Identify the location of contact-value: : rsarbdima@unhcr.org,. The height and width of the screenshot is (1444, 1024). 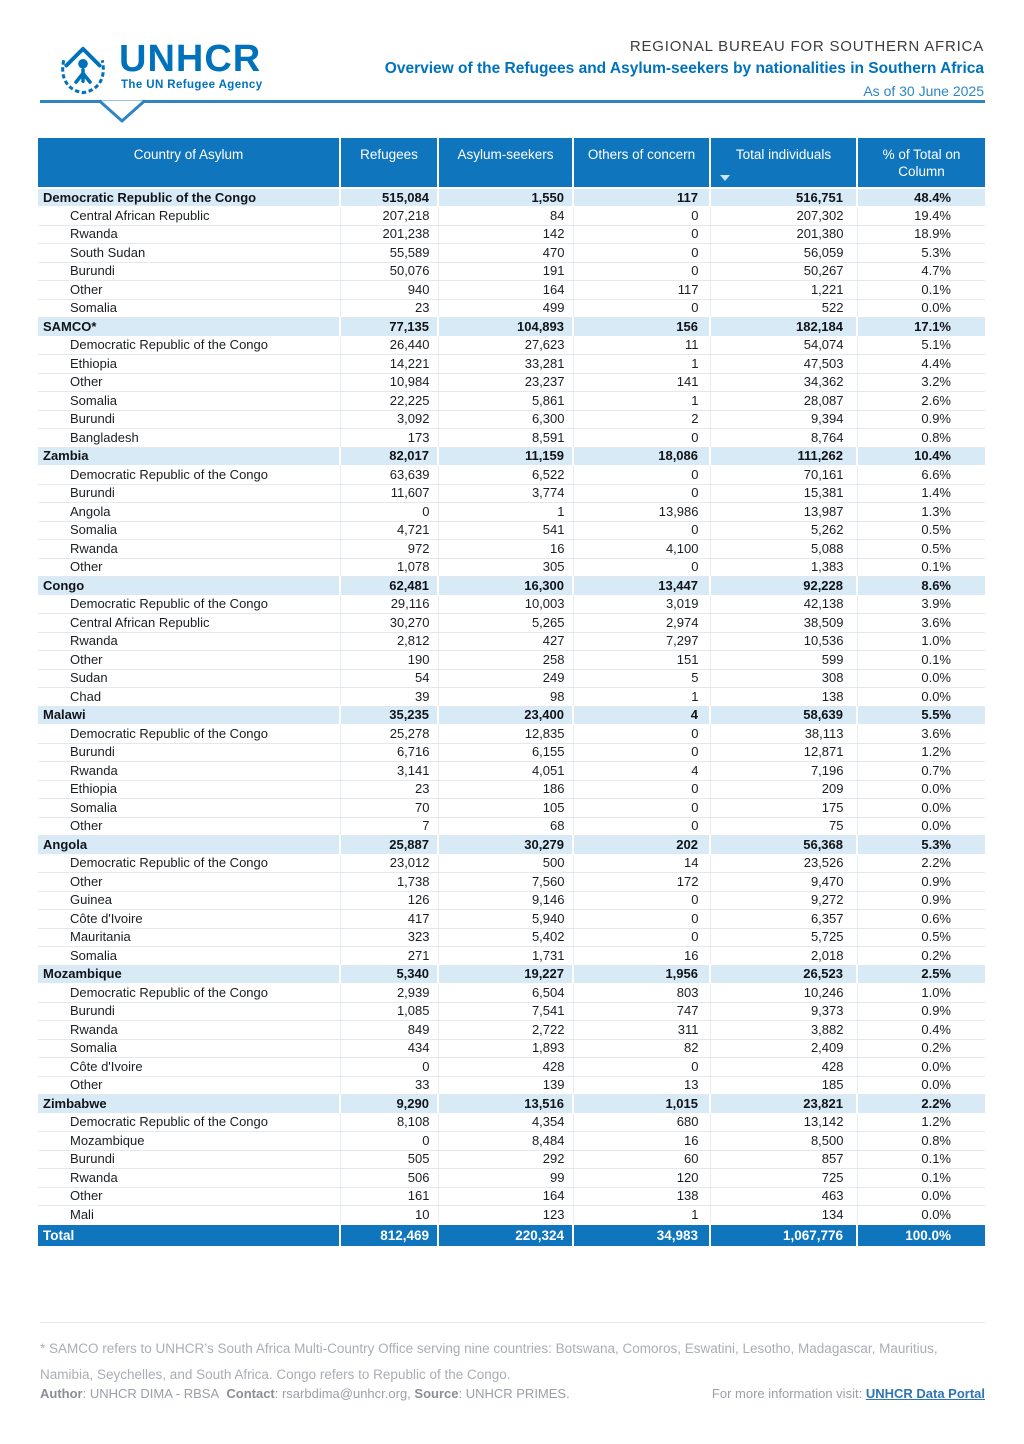
(342, 1393).